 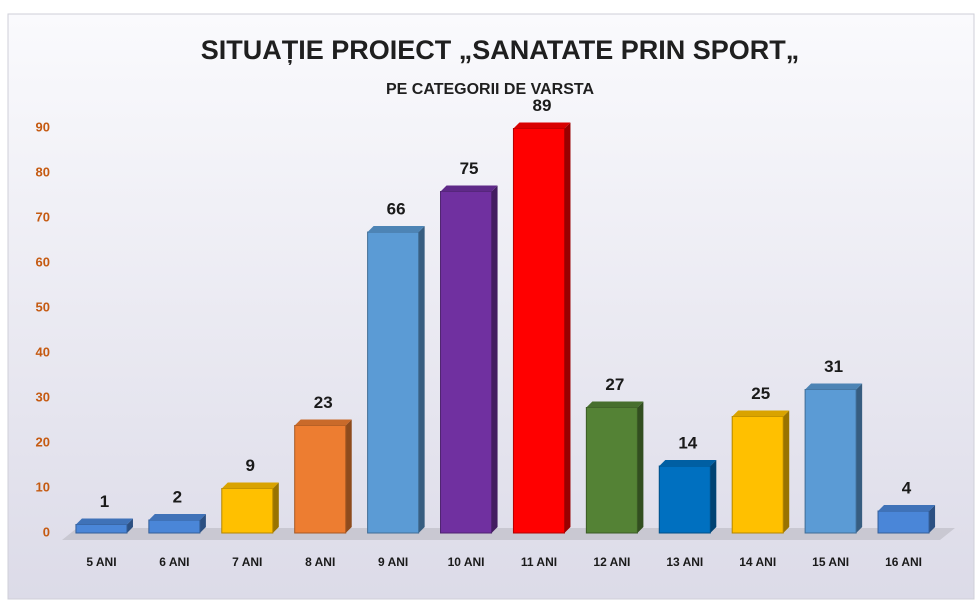 What do you see at coordinates (758, 562) in the screenshot?
I see `x-tick-label: 14 ANI` at bounding box center [758, 562].